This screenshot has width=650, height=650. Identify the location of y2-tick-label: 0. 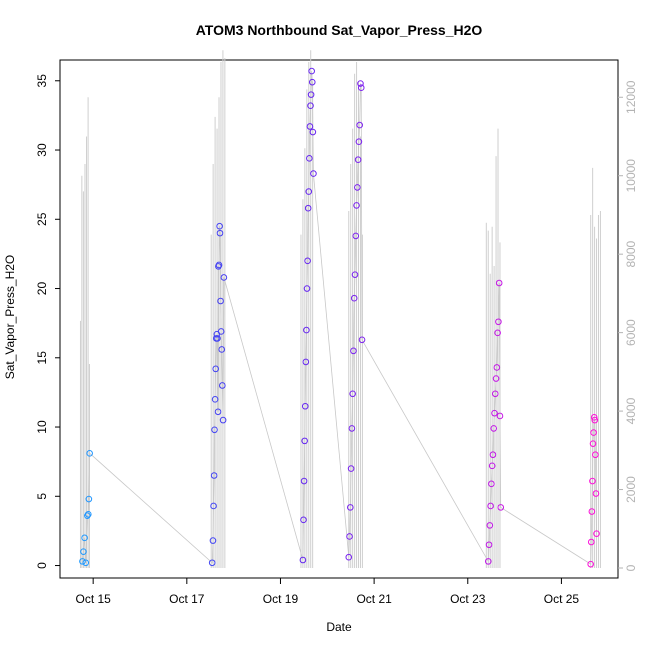
(631, 567).